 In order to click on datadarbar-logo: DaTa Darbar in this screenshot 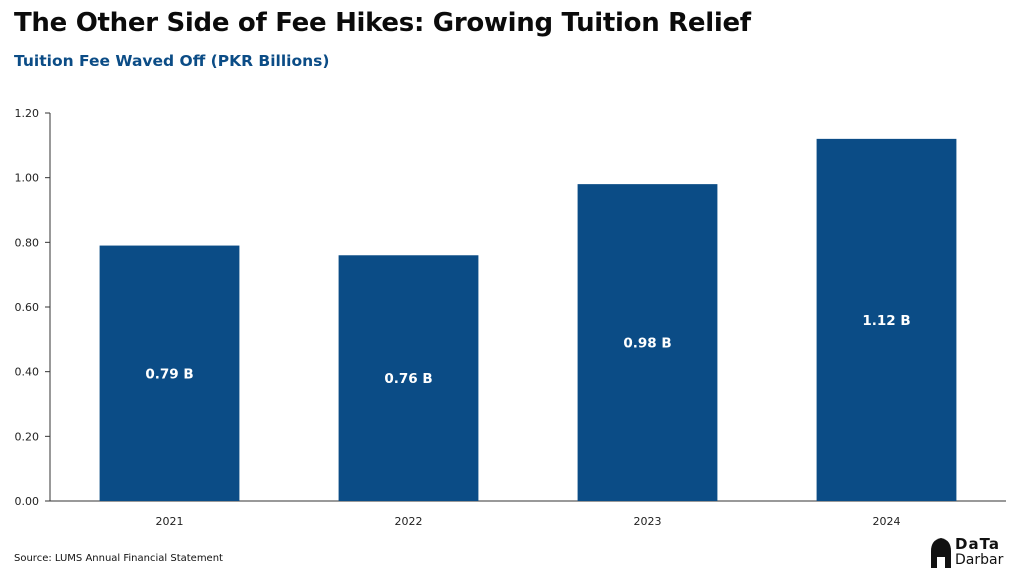, I will do `click(969, 553)`.